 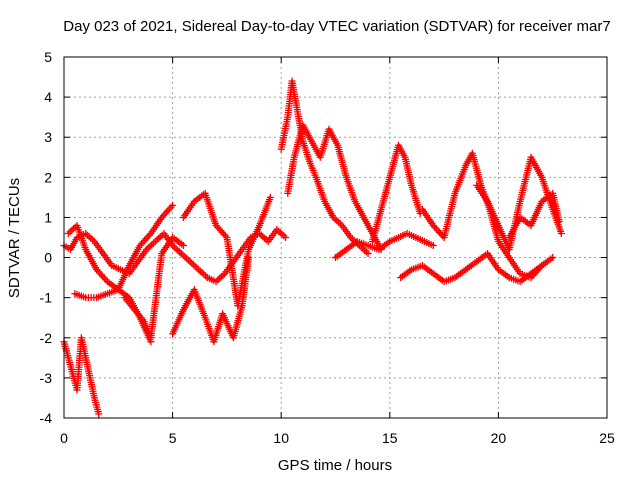 I want to click on series-sat-m, so click(x=482, y=215).